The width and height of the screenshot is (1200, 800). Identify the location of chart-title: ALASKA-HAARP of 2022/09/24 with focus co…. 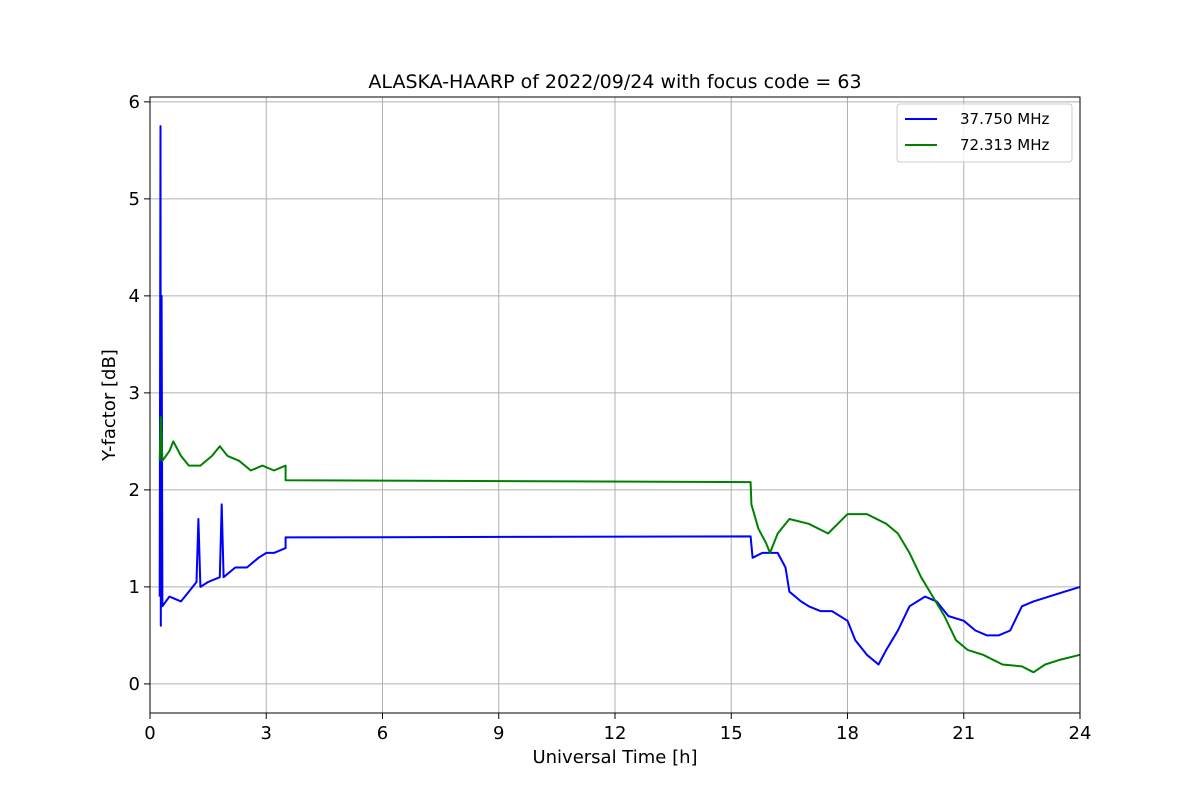
(614, 82).